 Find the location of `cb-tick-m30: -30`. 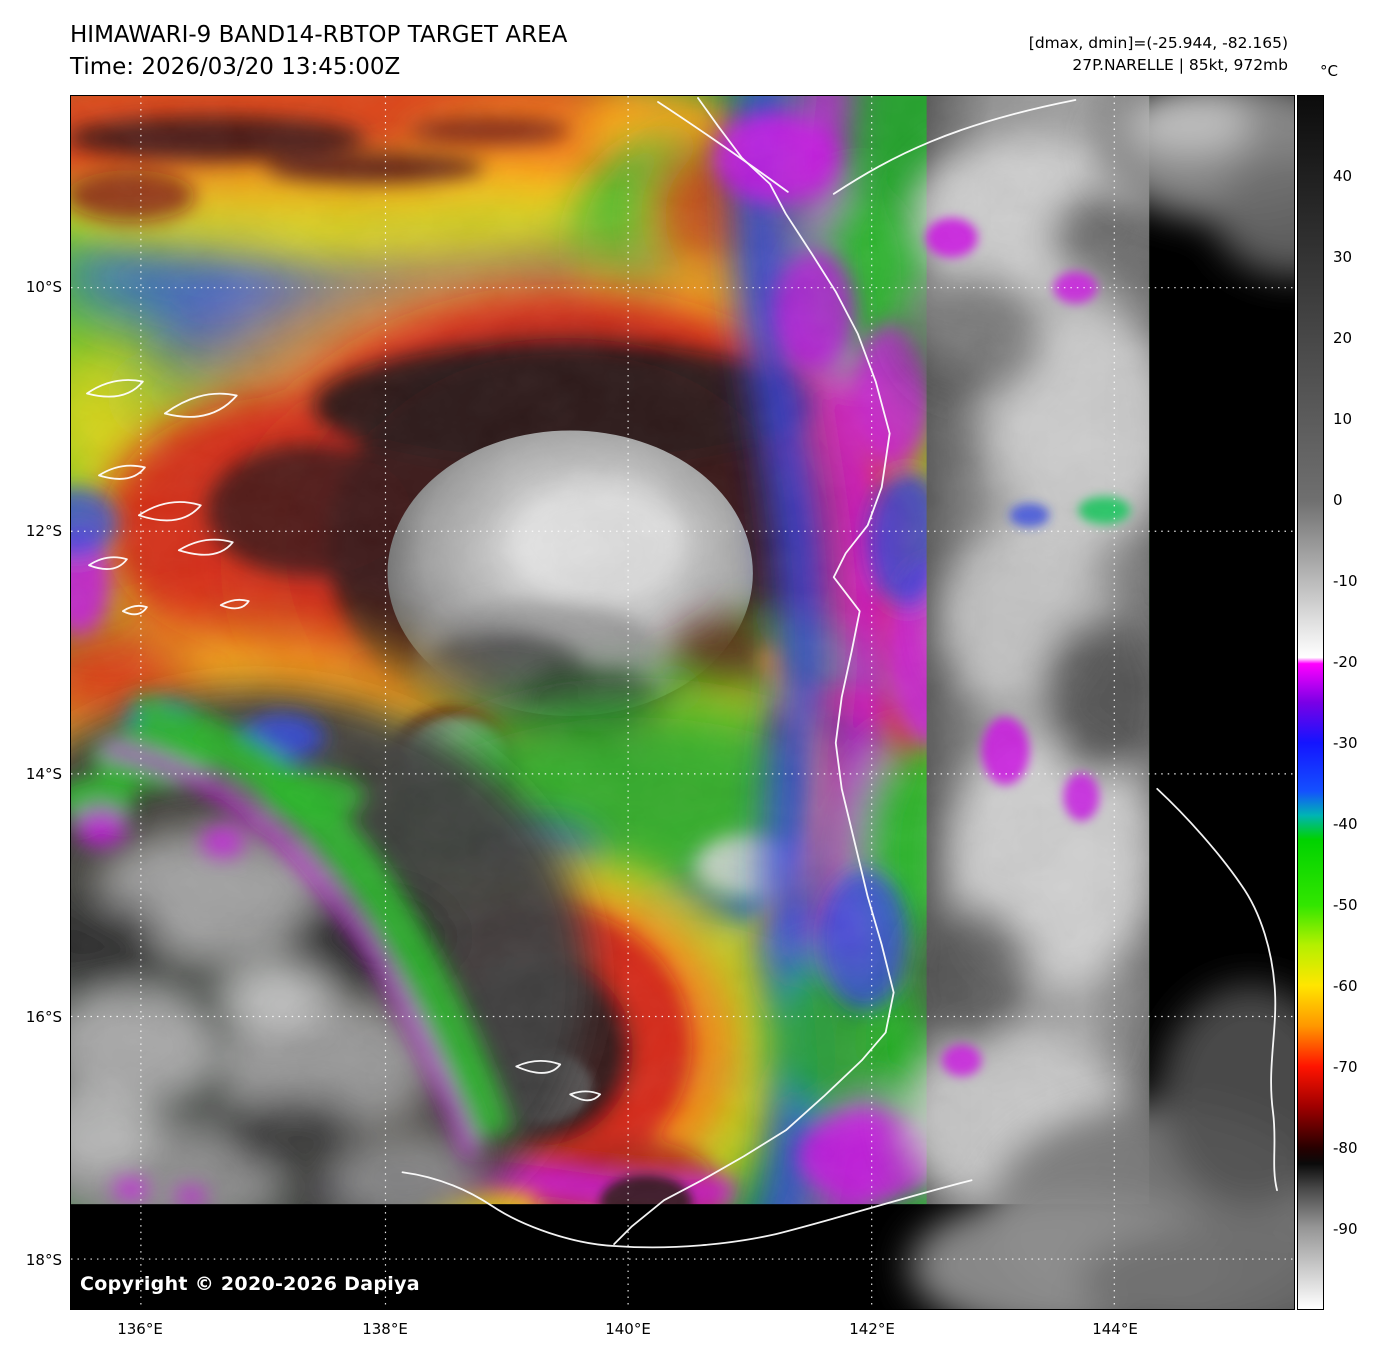

cb-tick-m30: -30 is located at coordinates (1345, 743).